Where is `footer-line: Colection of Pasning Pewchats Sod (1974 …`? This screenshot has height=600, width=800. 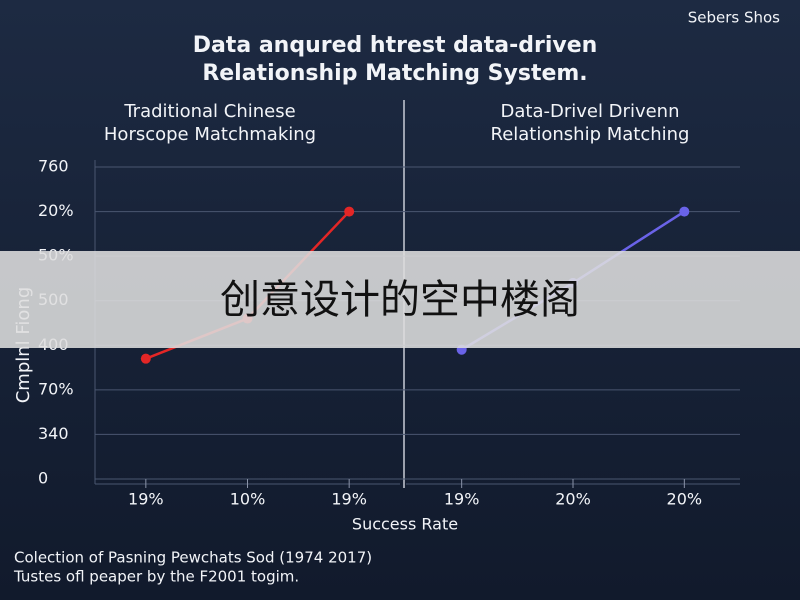
footer-line: Colection of Pasning Pewchats Sod (1974 … is located at coordinates (193, 558).